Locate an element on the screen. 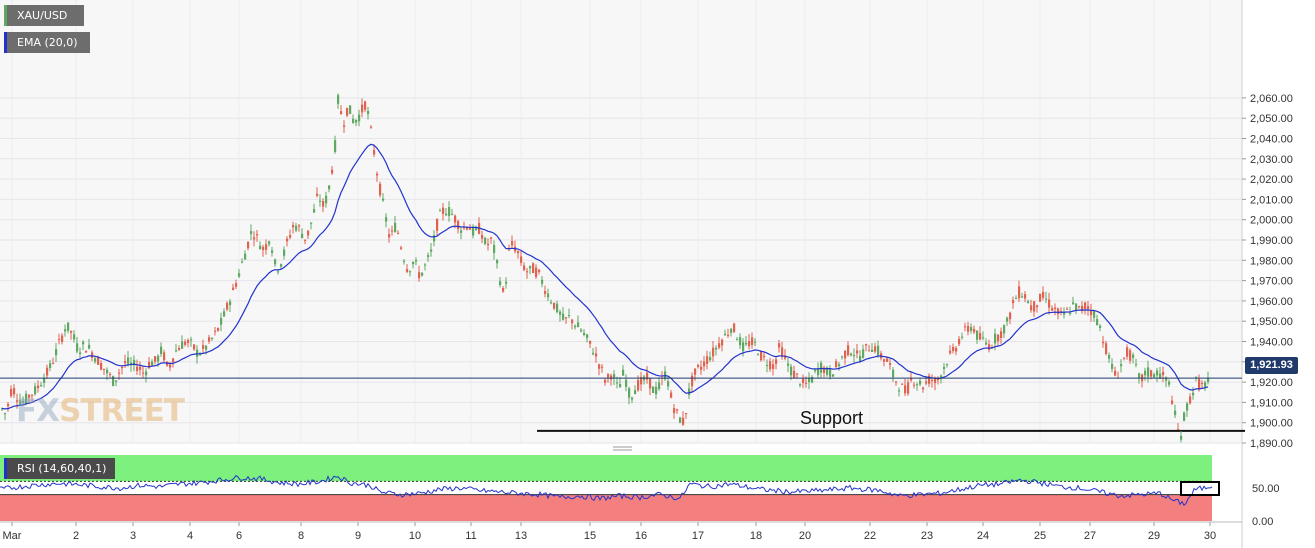 The image size is (1315, 548). symbol-tag: XAU/USD is located at coordinates (44, 15).